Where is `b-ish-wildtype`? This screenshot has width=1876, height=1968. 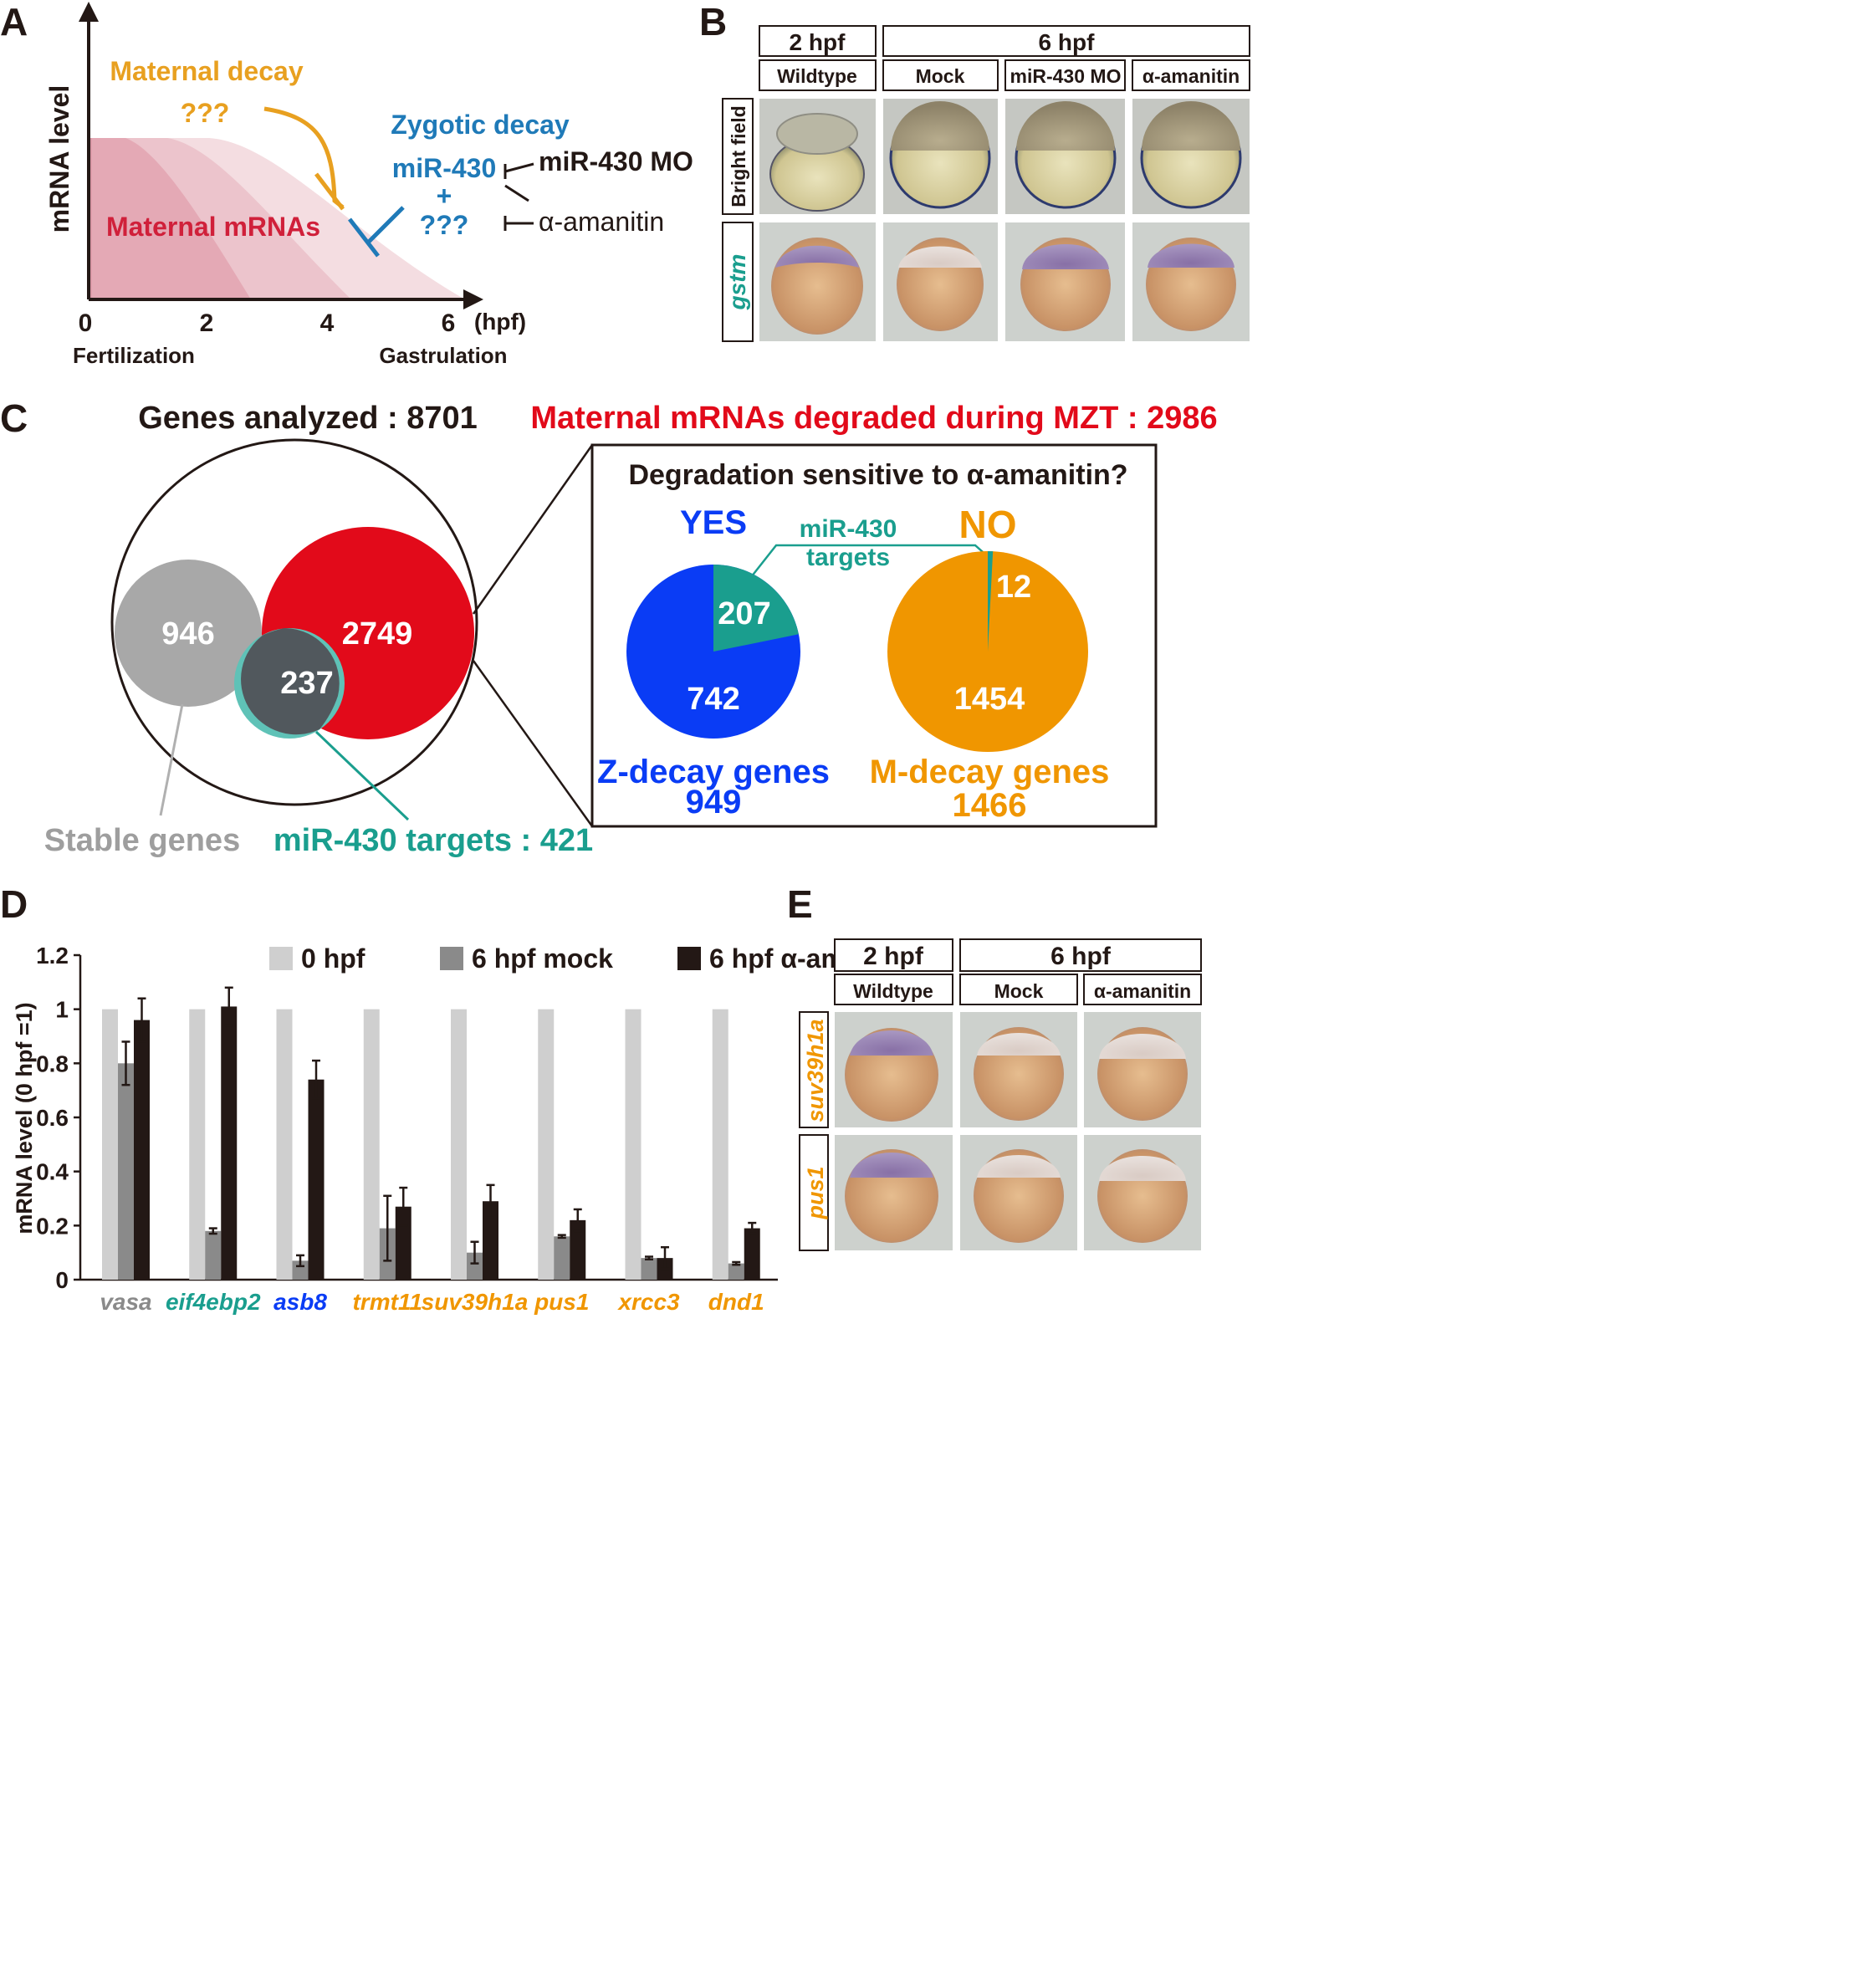 b-ish-wildtype is located at coordinates (817, 281).